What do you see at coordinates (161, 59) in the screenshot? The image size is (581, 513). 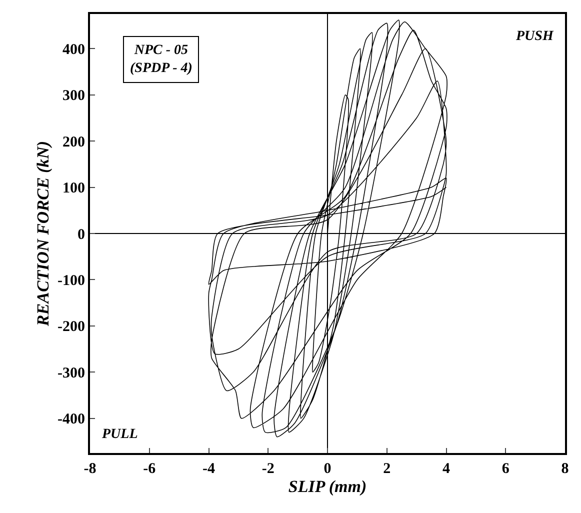 I see `annotation: NPC - 05 (SPDP - 4)` at bounding box center [161, 59].